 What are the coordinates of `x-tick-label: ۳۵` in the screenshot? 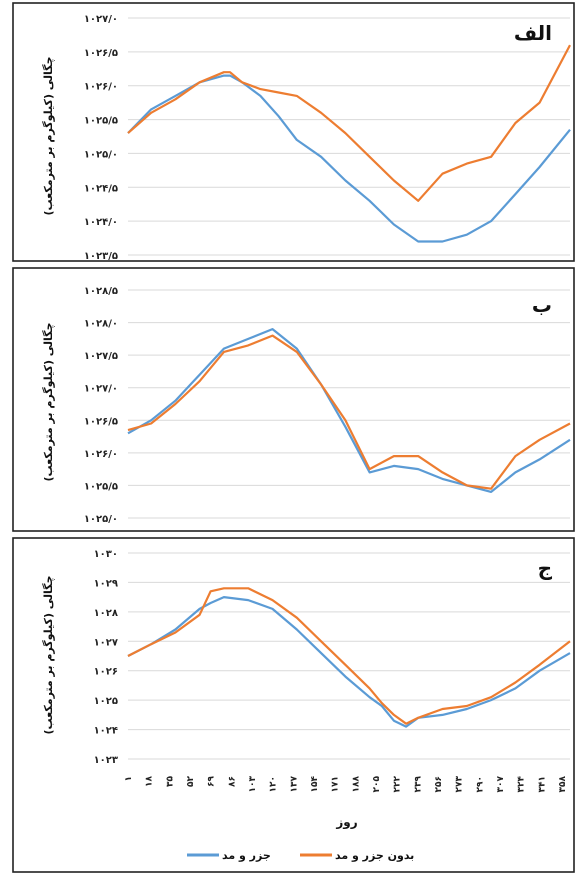 It's located at (170, 781).